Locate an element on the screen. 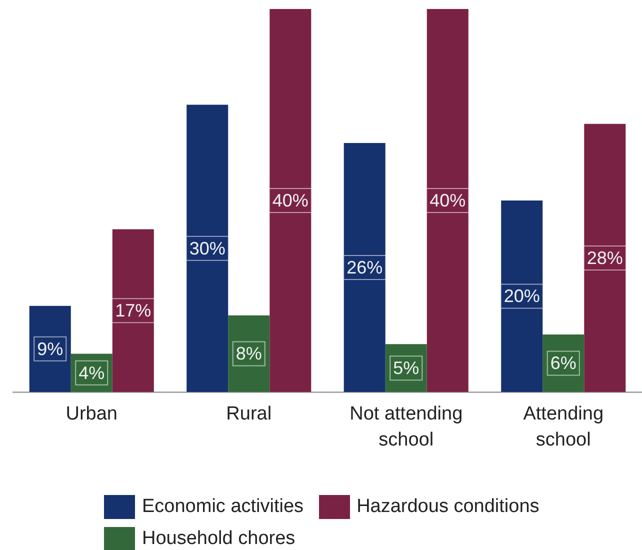 This screenshot has height=550, width=642. data-label: 26% is located at coordinates (364, 267).